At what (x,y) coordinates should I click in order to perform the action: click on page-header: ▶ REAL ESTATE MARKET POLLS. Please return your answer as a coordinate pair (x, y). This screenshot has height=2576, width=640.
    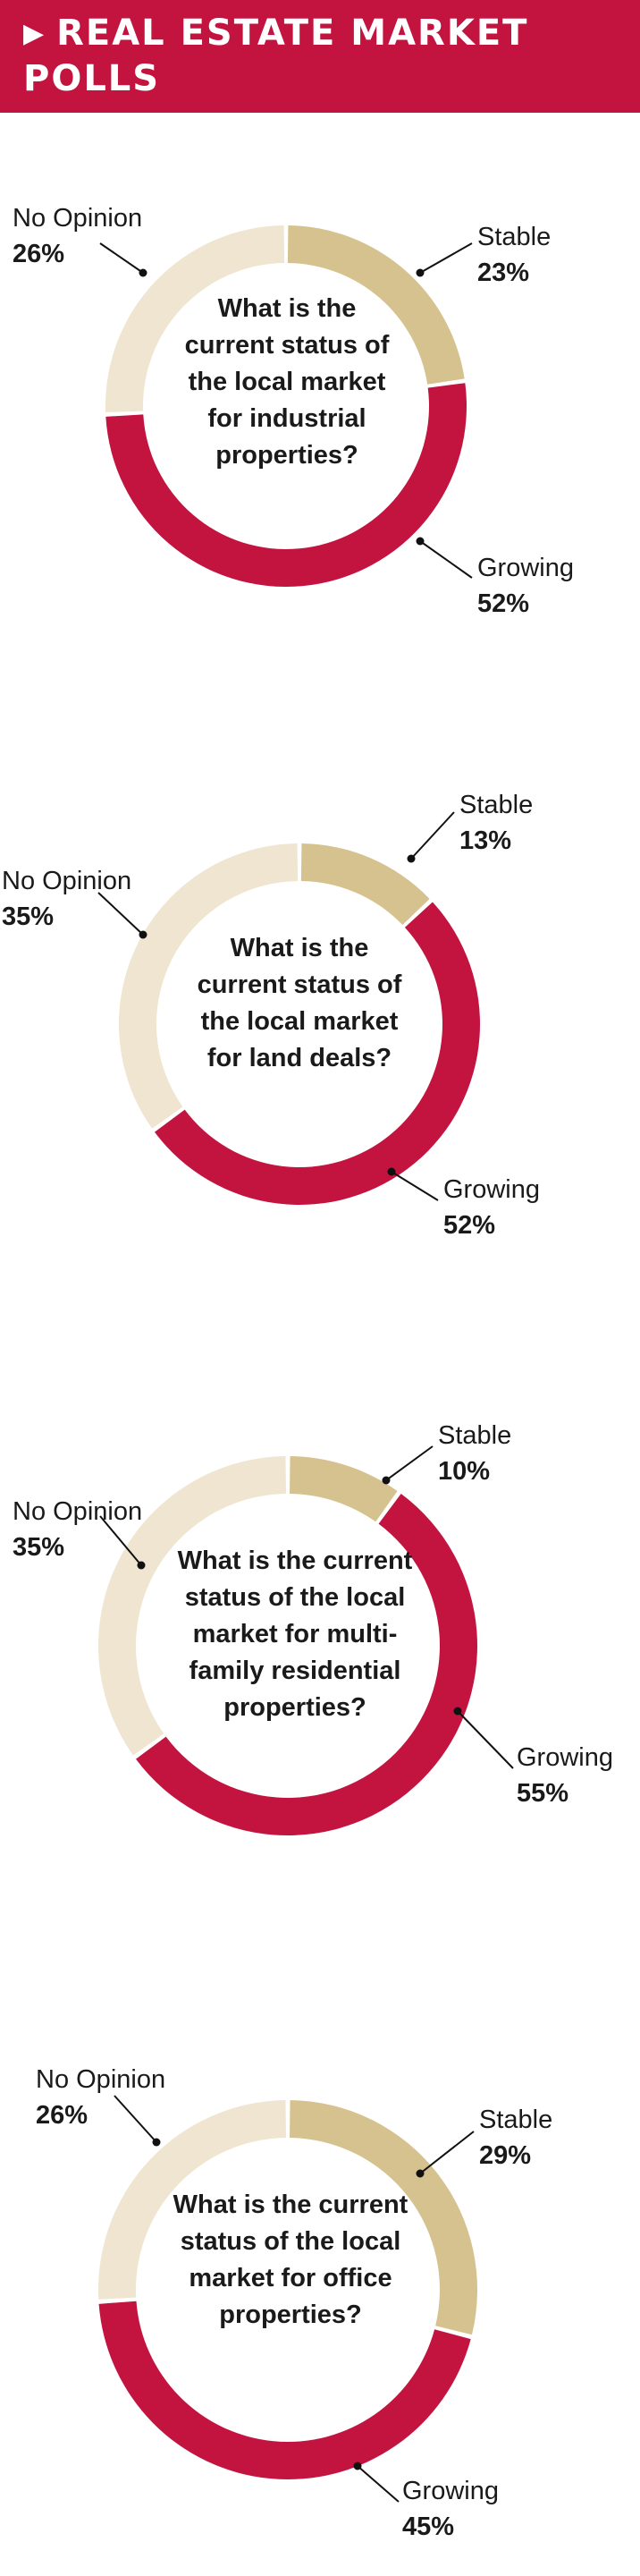
    Looking at the image, I should click on (320, 56).